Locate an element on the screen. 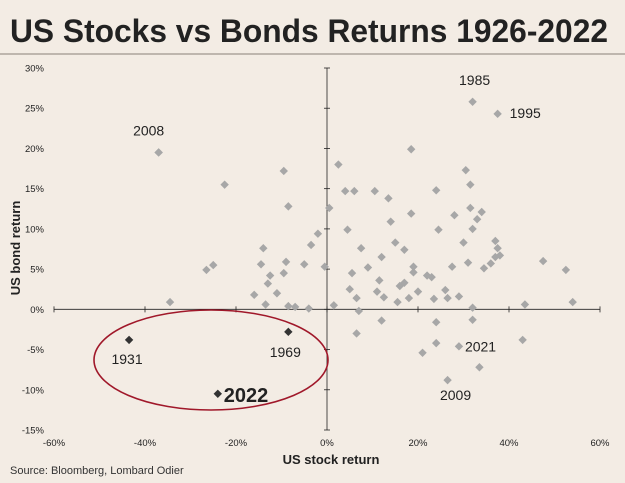  y-tick-label: 10% is located at coordinates (35, 229).